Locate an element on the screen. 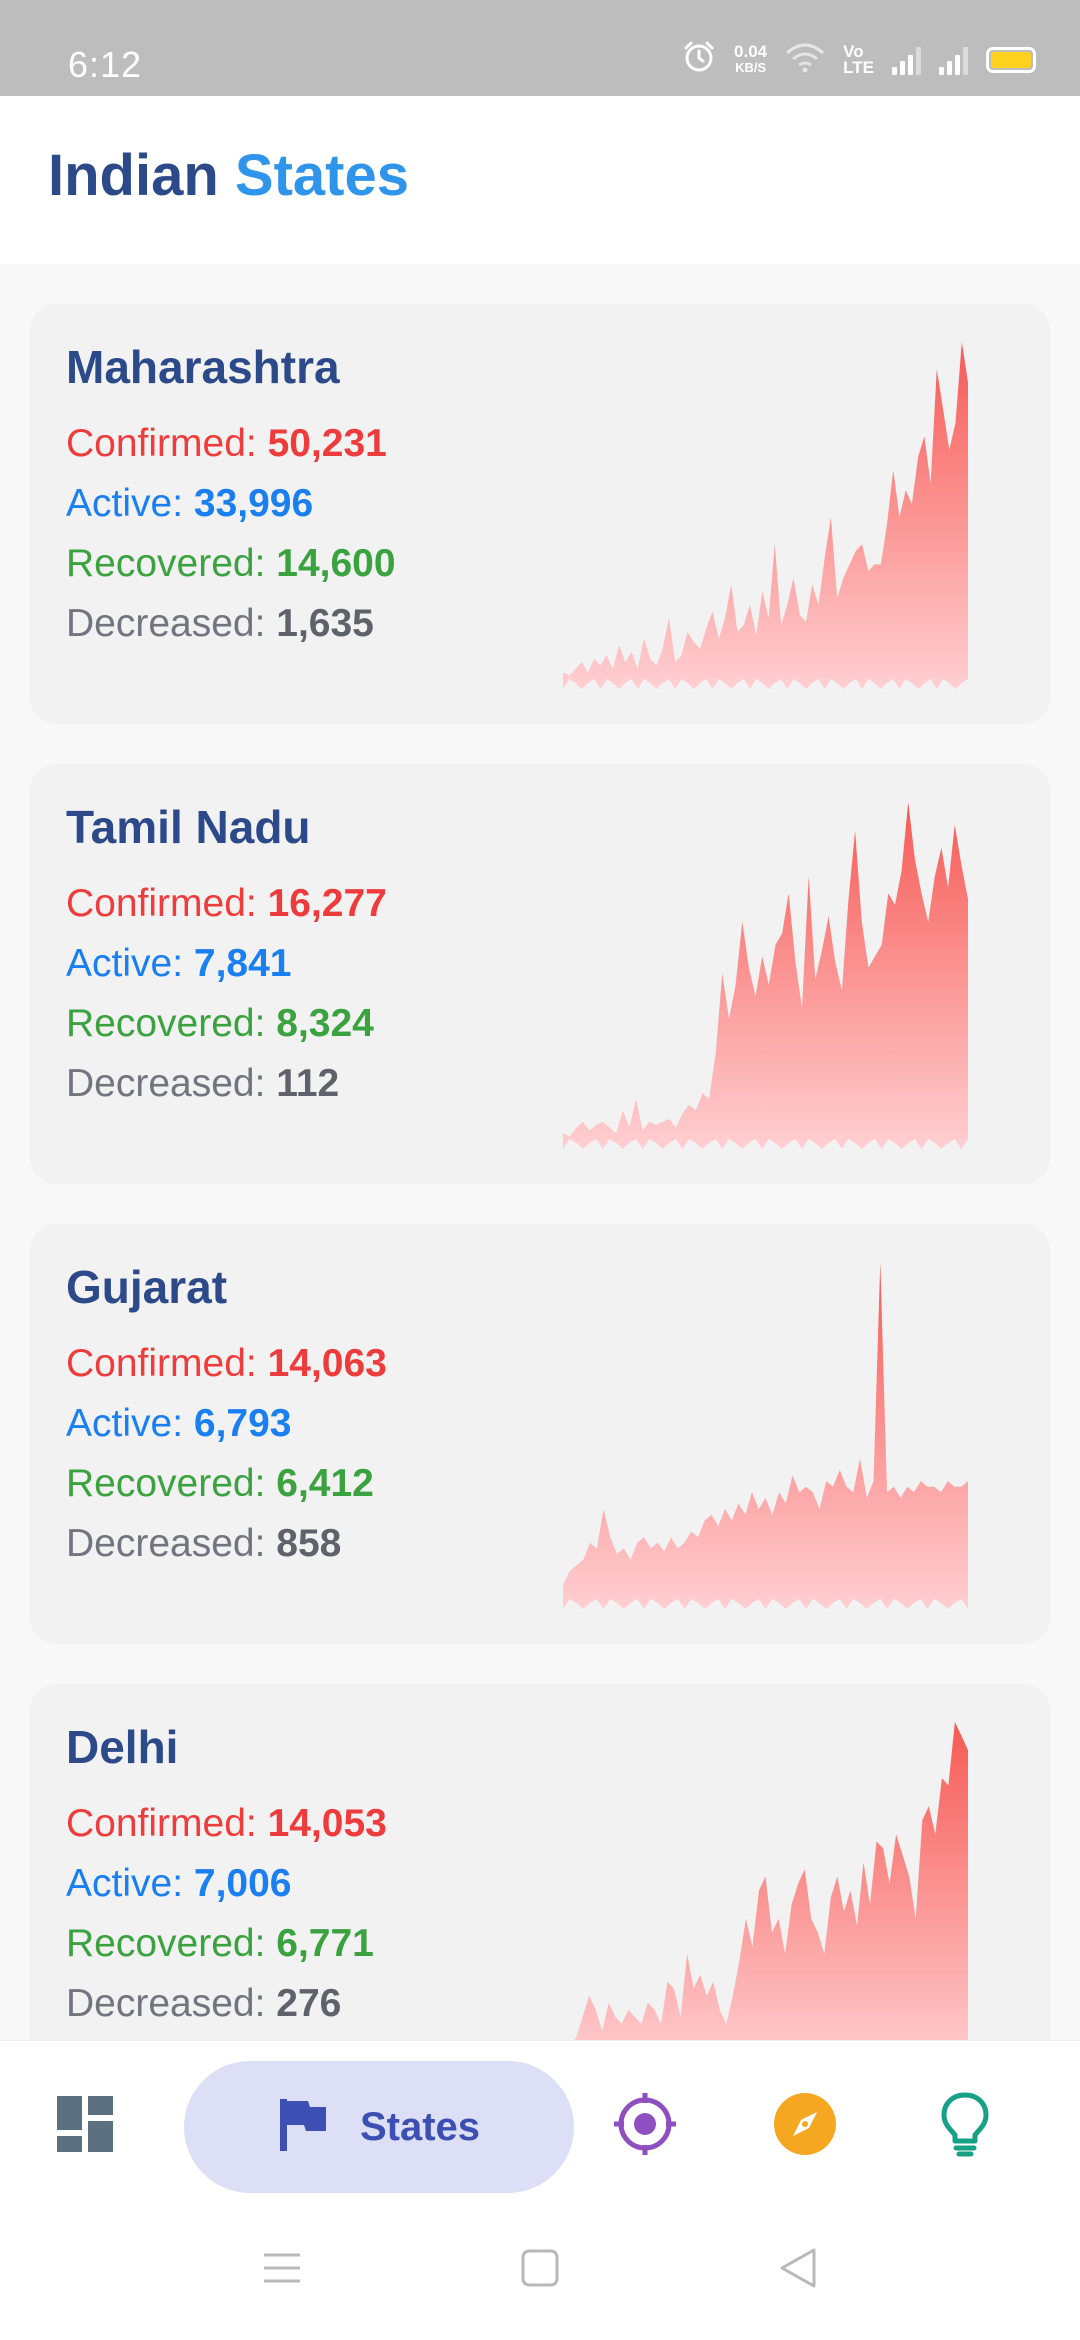 The image size is (1080, 2340). volte-line1: Vo is located at coordinates (853, 51).